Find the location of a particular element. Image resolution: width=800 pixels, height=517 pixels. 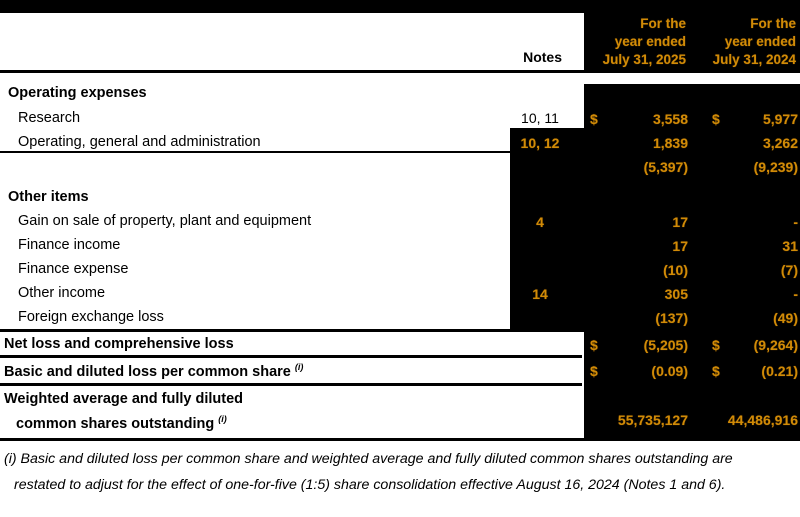

value-2024: 5,977 is located at coordinates (780, 119).